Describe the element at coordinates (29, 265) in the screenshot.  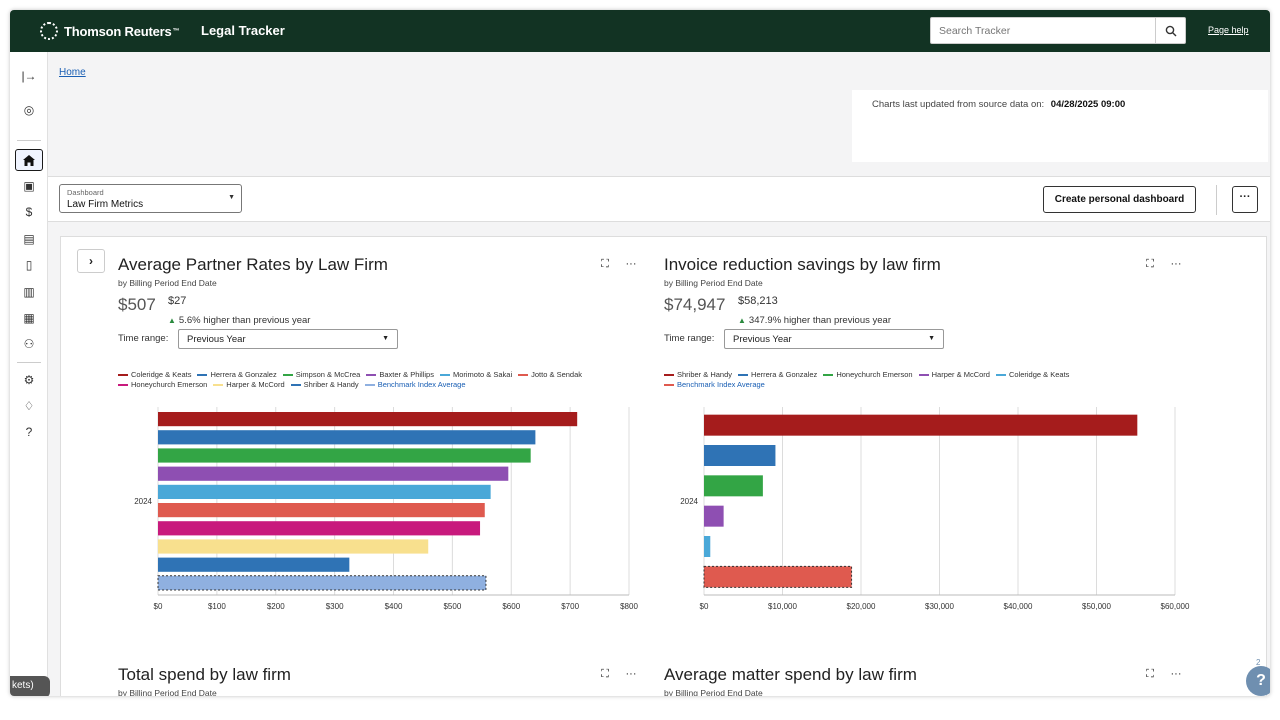
I see `document-icon: ▯` at that location.